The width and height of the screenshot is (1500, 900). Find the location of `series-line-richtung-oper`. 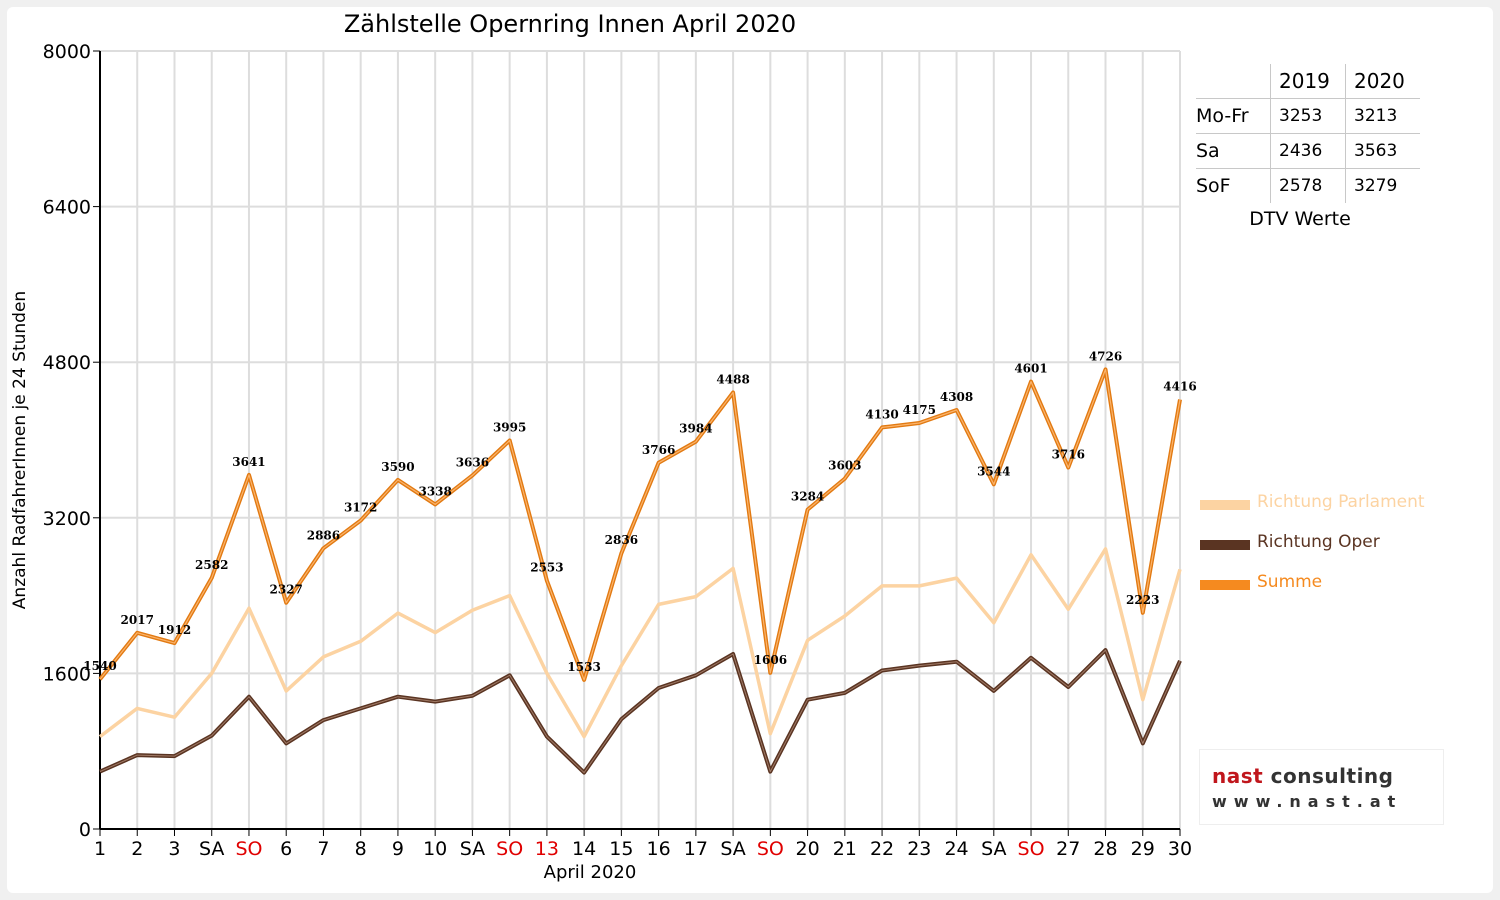

series-line-richtung-oper is located at coordinates (640, 711).